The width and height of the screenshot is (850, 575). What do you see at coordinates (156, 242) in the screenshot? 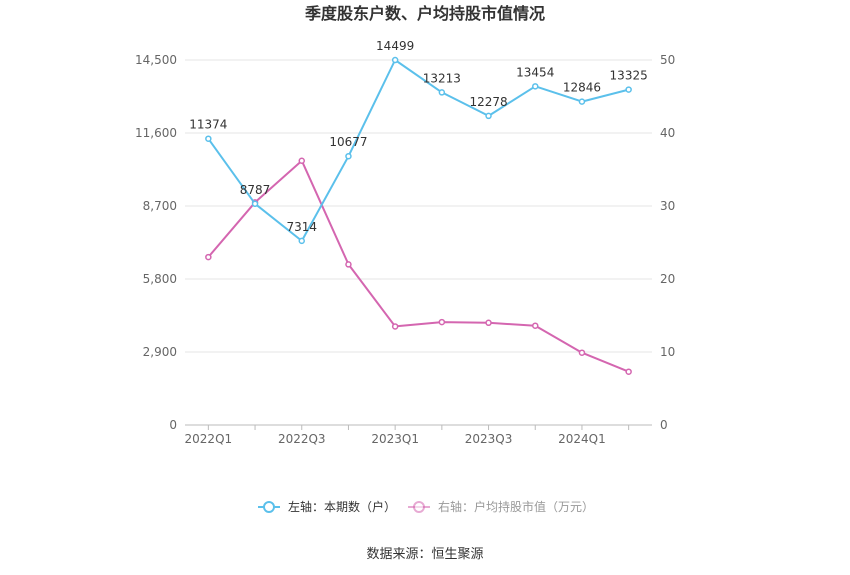
I see `left-axis-ticks: 0 2,900 5,800 8,700 11,600 14,500` at bounding box center [156, 242].